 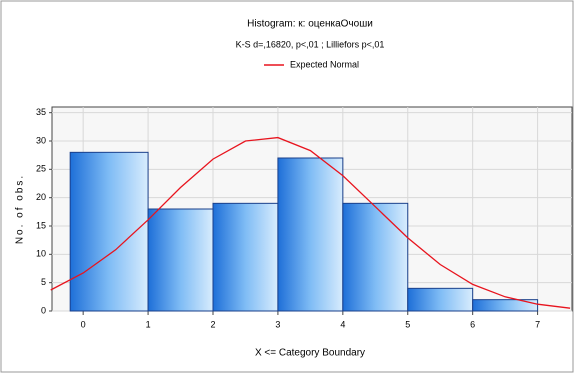 I want to click on y-tick-label: 5, so click(x=43, y=282).